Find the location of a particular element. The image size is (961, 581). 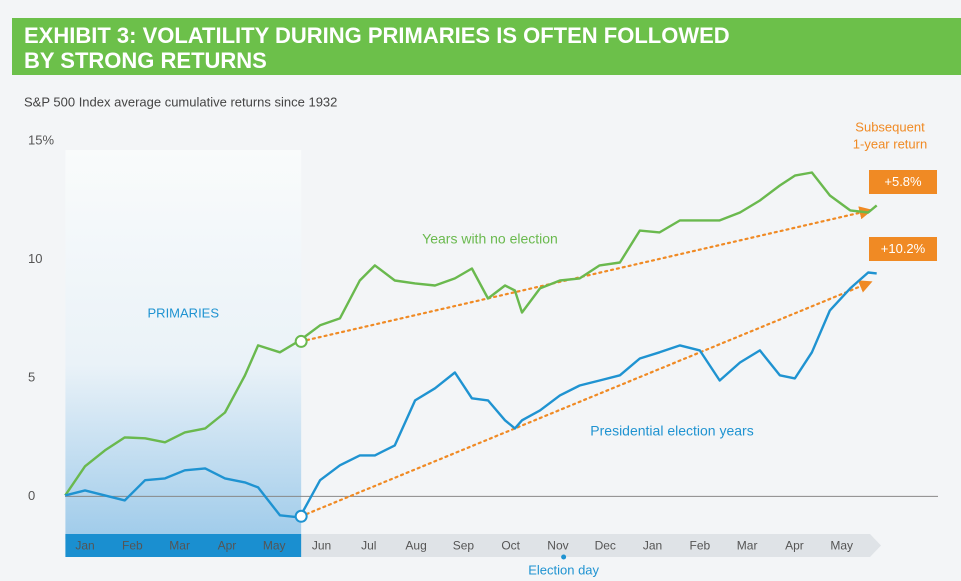

return-label: +10.2% is located at coordinates (903, 248).